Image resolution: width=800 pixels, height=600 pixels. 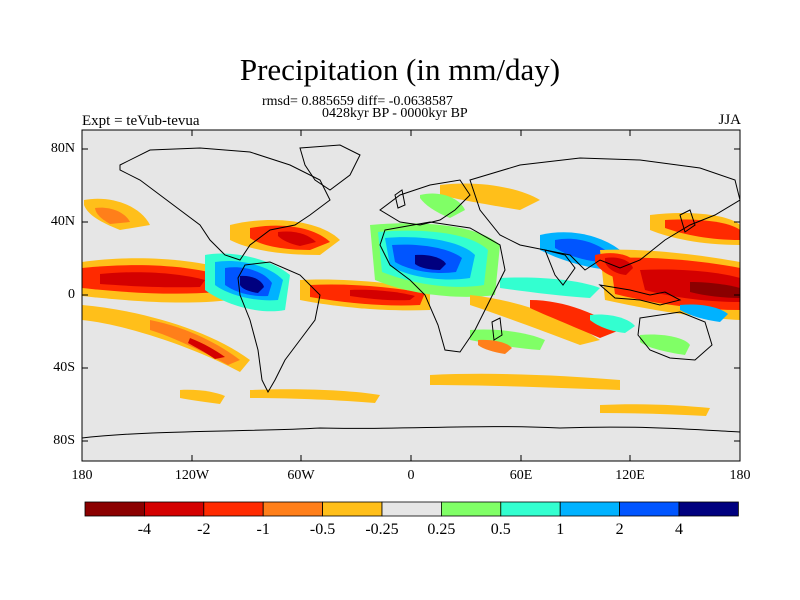 What do you see at coordinates (560, 529) in the screenshot?
I see `colorbar-label: 1` at bounding box center [560, 529].